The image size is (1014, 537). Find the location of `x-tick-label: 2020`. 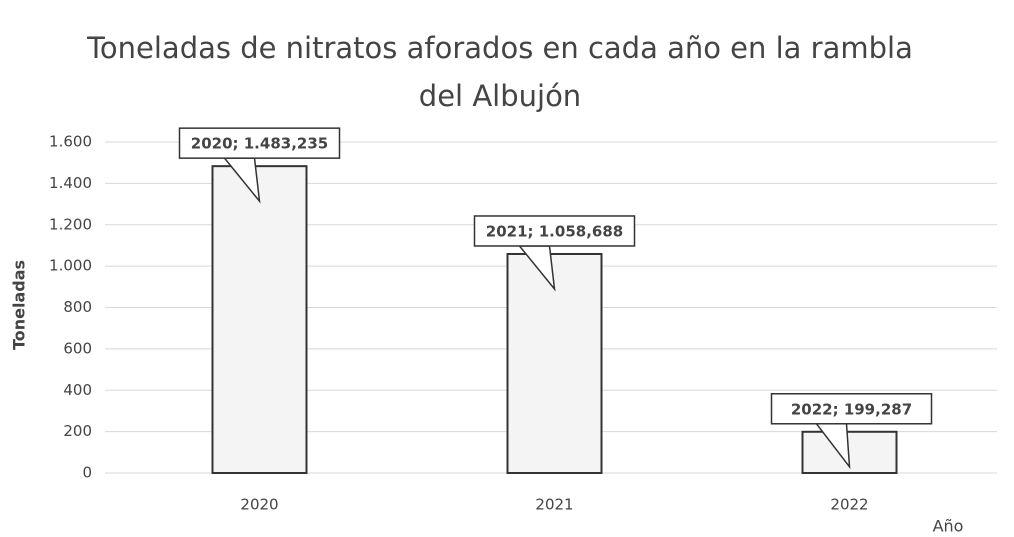

x-tick-label: 2020 is located at coordinates (259, 505).